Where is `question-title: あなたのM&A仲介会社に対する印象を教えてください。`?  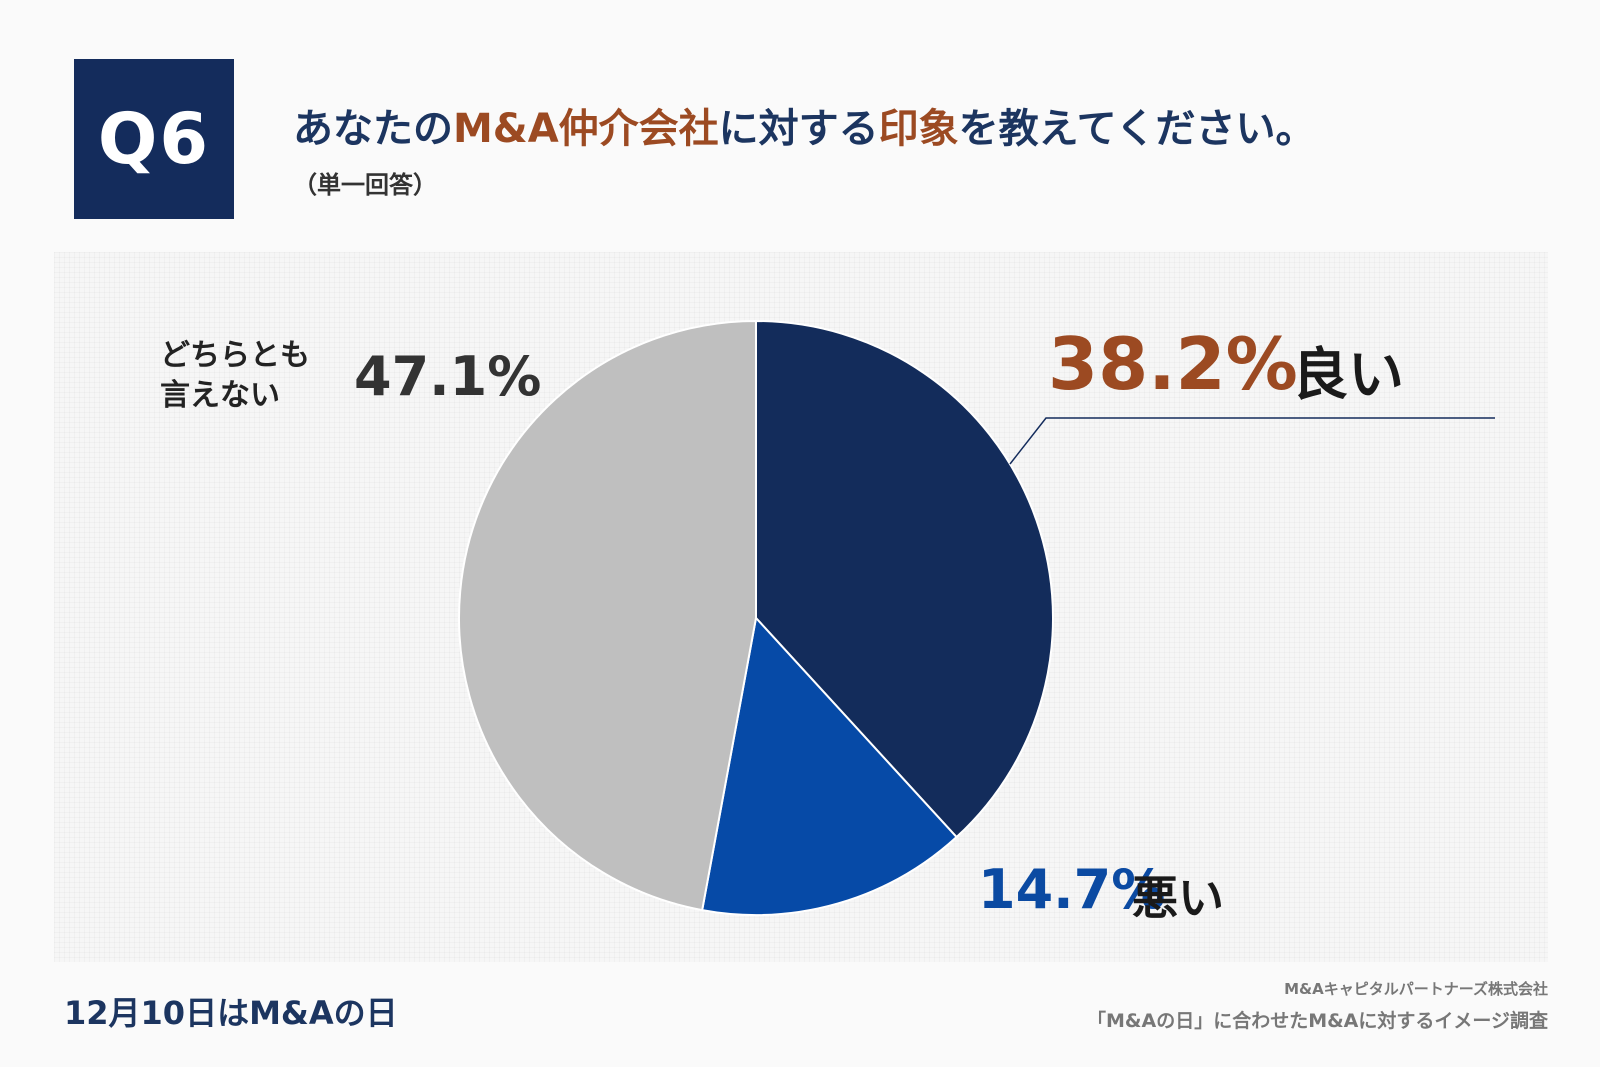
question-title: あなたのM&A仲介会社に対する印象を教えてください。 is located at coordinates (804, 125).